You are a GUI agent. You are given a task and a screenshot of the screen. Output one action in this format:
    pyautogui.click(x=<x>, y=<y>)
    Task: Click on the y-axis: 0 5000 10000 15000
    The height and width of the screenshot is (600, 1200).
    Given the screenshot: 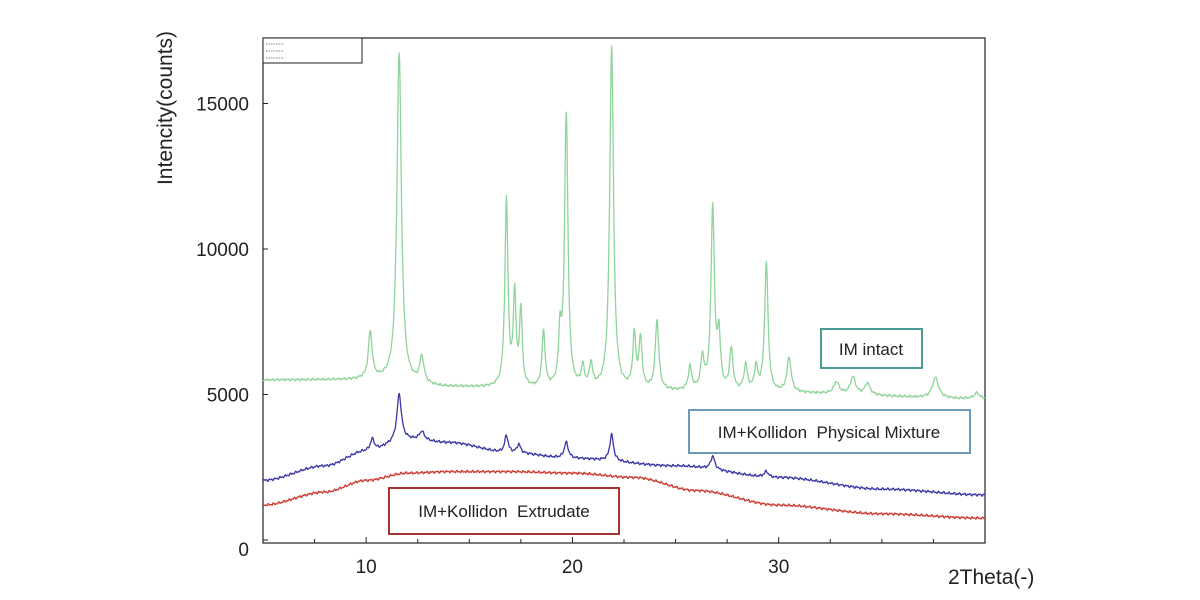 What is the action you would take?
    pyautogui.click(x=232, y=328)
    